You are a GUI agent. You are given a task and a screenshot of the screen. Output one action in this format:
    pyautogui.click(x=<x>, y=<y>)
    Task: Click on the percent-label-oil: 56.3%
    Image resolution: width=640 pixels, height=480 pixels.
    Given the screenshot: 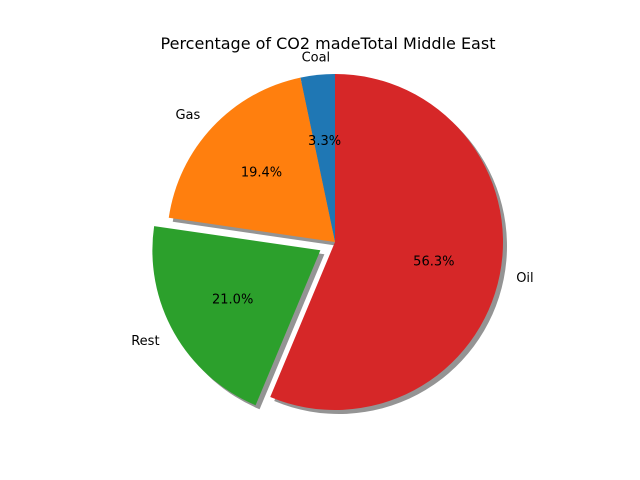 What is the action you would take?
    pyautogui.click(x=433, y=261)
    